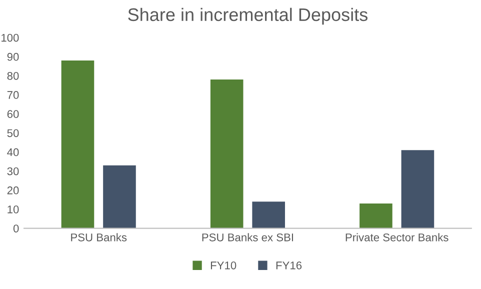 The image size is (481, 289). What do you see at coordinates (99, 237) in the screenshot?
I see `x-tick-label: PSU Banks` at bounding box center [99, 237].